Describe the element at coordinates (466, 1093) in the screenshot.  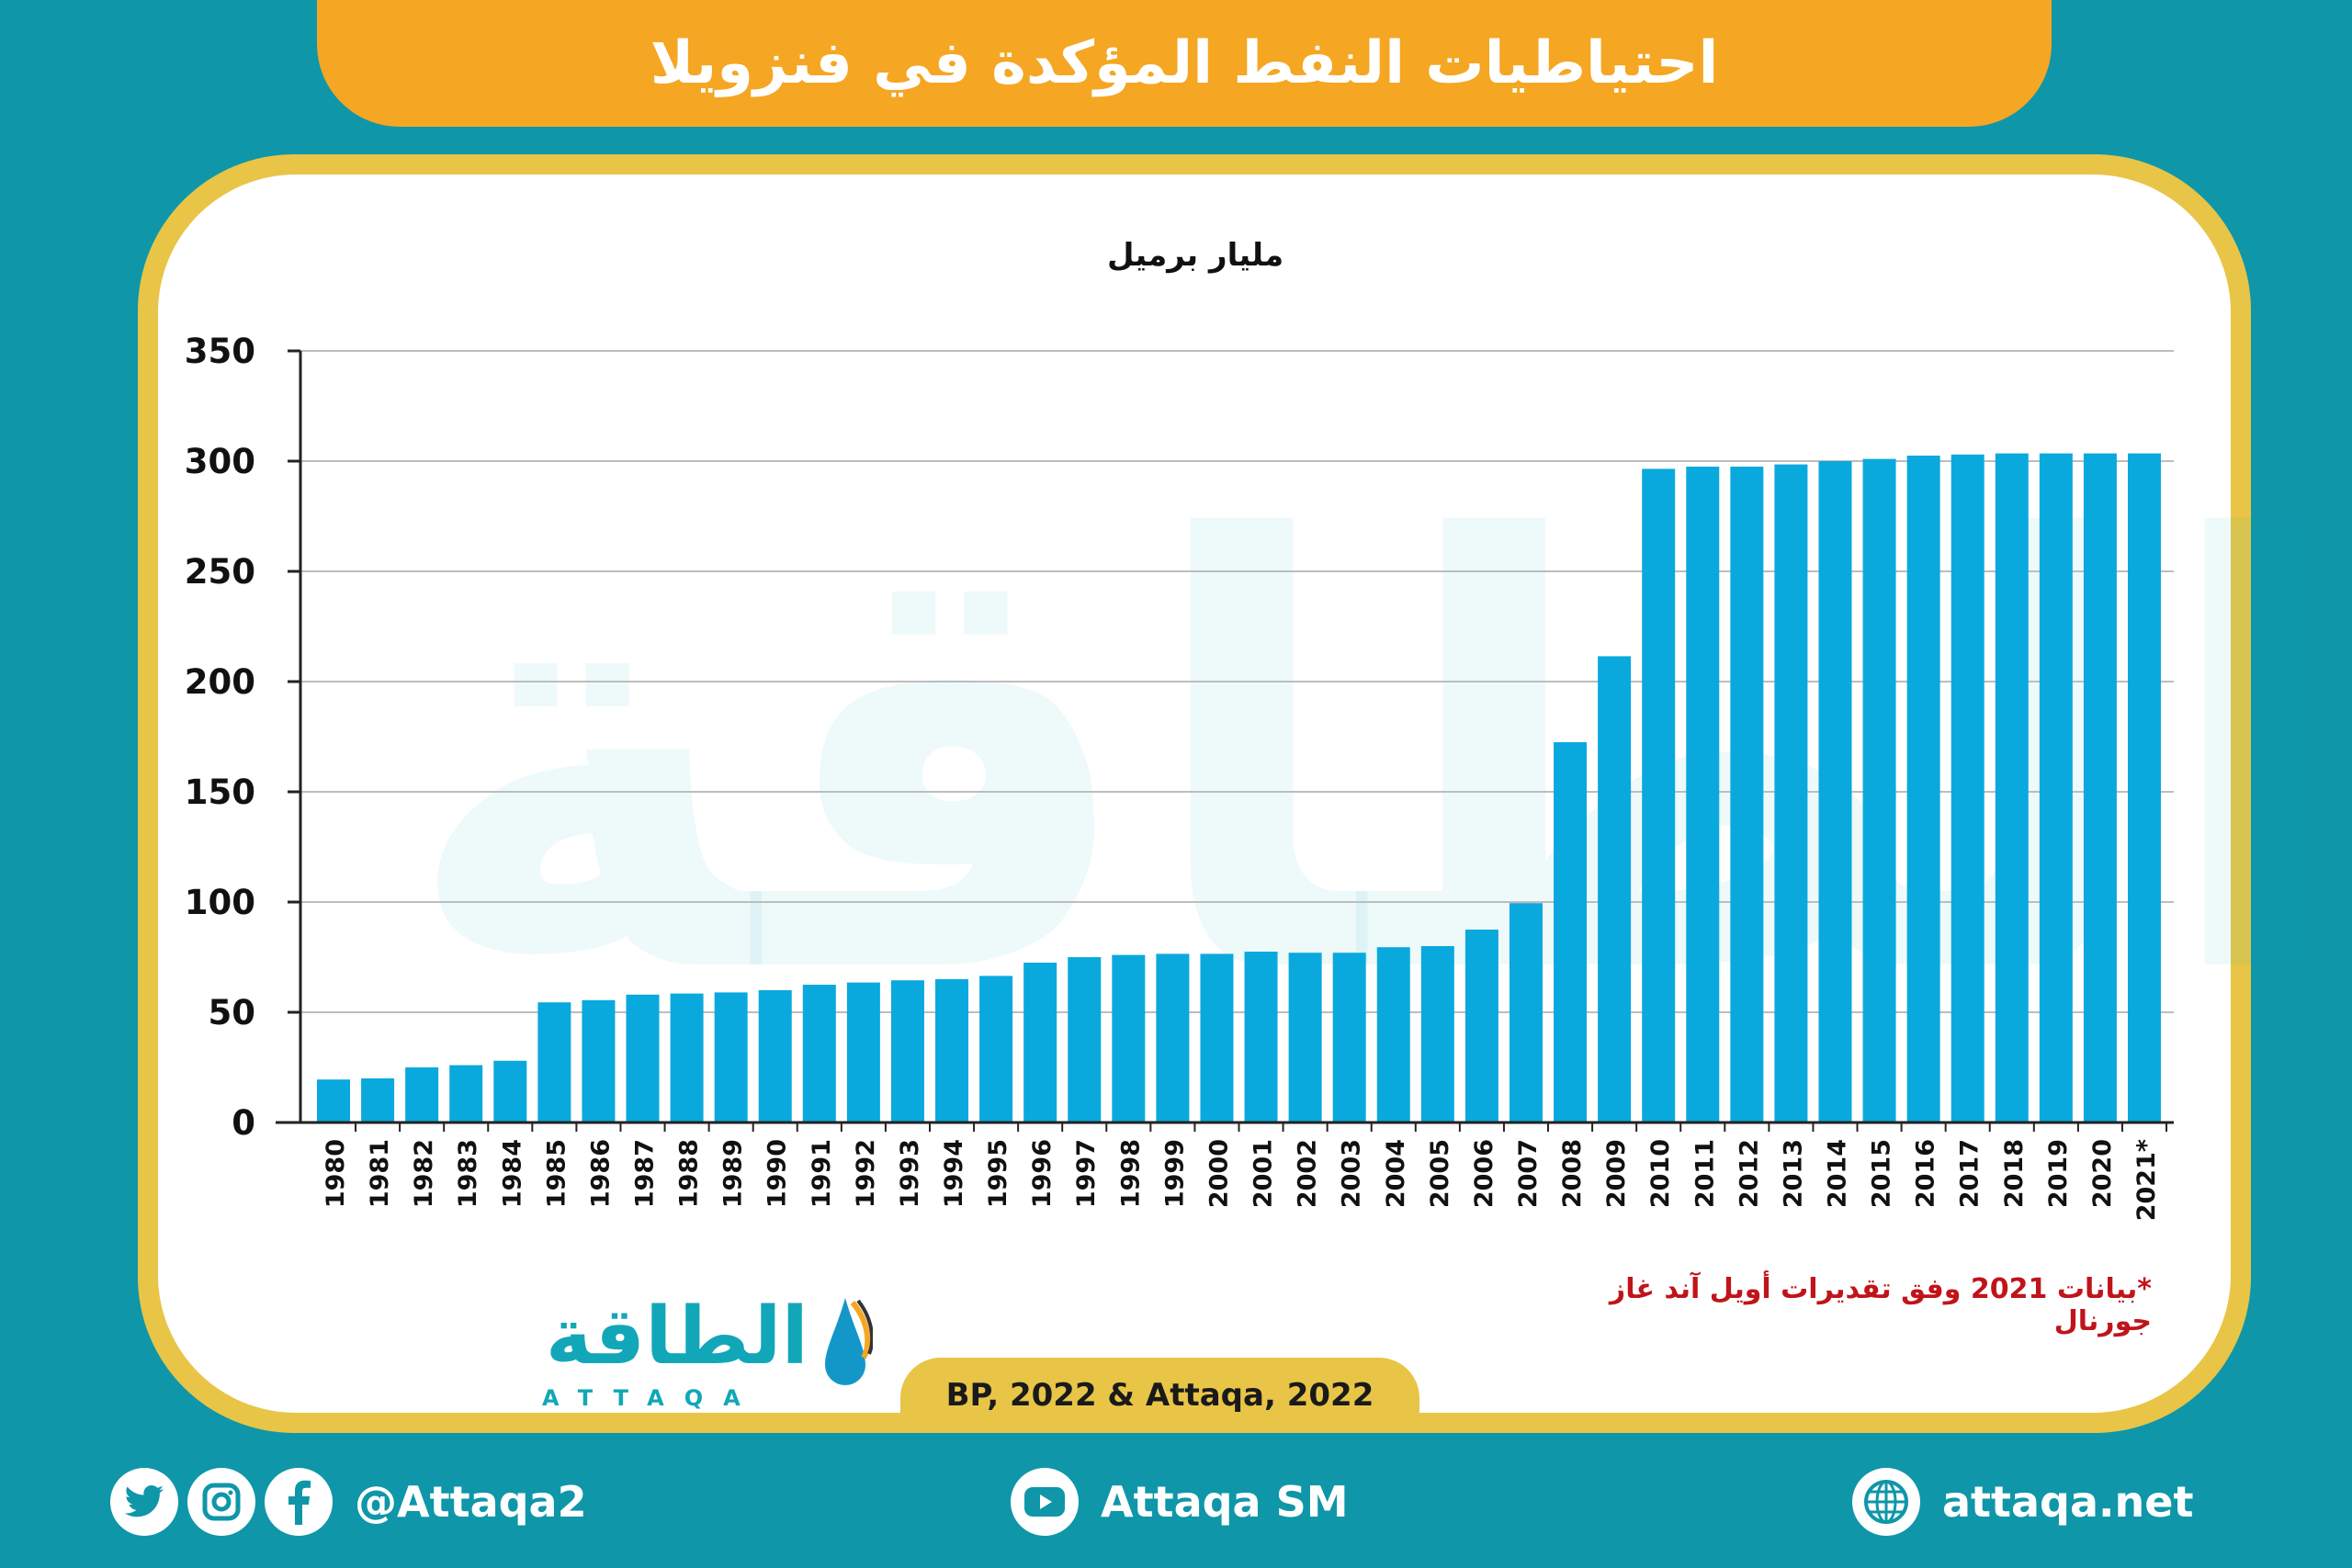
I see `bar-1983` at that location.